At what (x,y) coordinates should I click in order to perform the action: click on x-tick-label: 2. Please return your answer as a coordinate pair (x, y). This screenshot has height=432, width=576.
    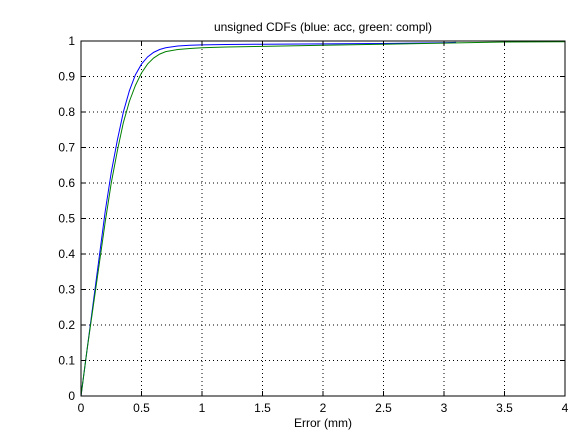
    Looking at the image, I should click on (323, 408).